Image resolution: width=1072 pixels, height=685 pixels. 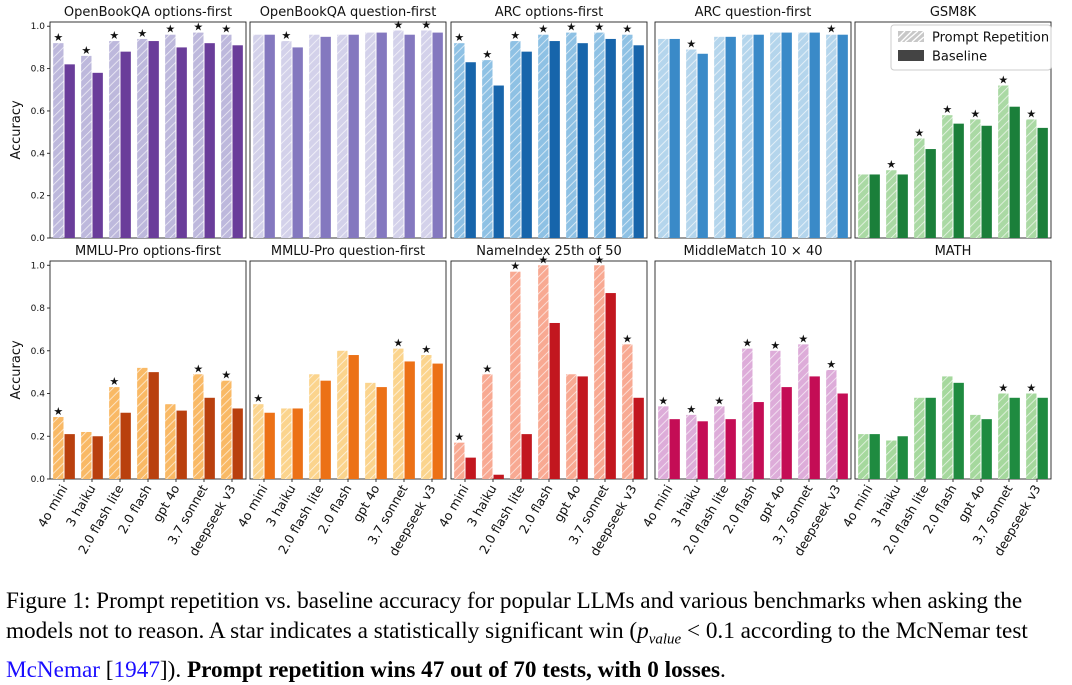 What do you see at coordinates (753, 251) in the screenshot?
I see `panel-title: MiddleMatch 10 × 40` at bounding box center [753, 251].